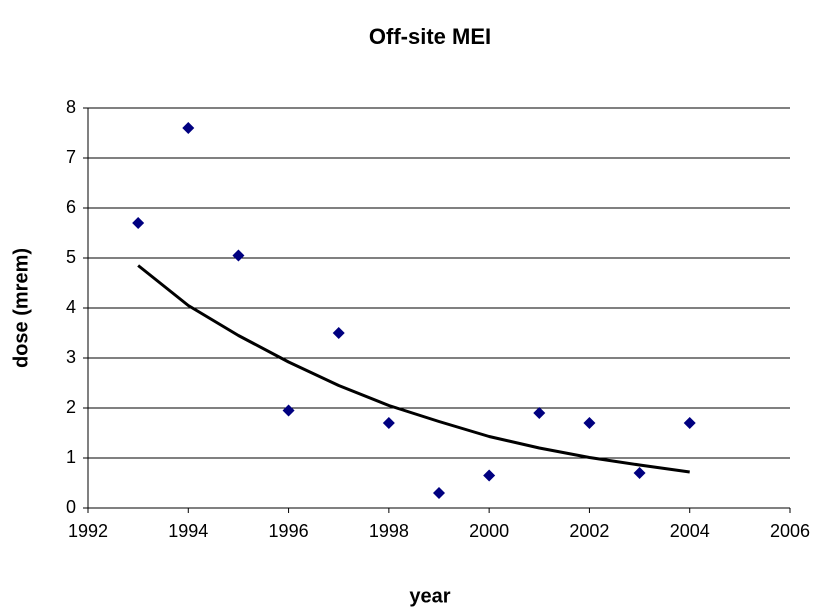 The height and width of the screenshot is (607, 820). Describe the element at coordinates (429, 596) in the screenshot. I see `x-axis-label: year` at that location.